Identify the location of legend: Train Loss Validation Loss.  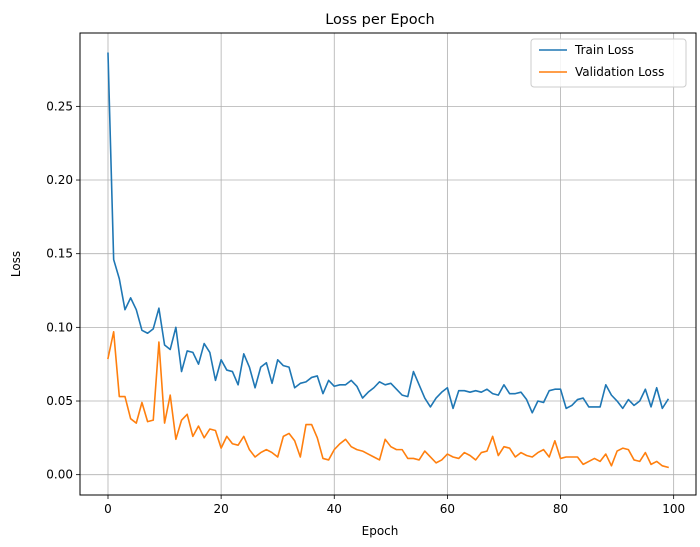
(608, 63).